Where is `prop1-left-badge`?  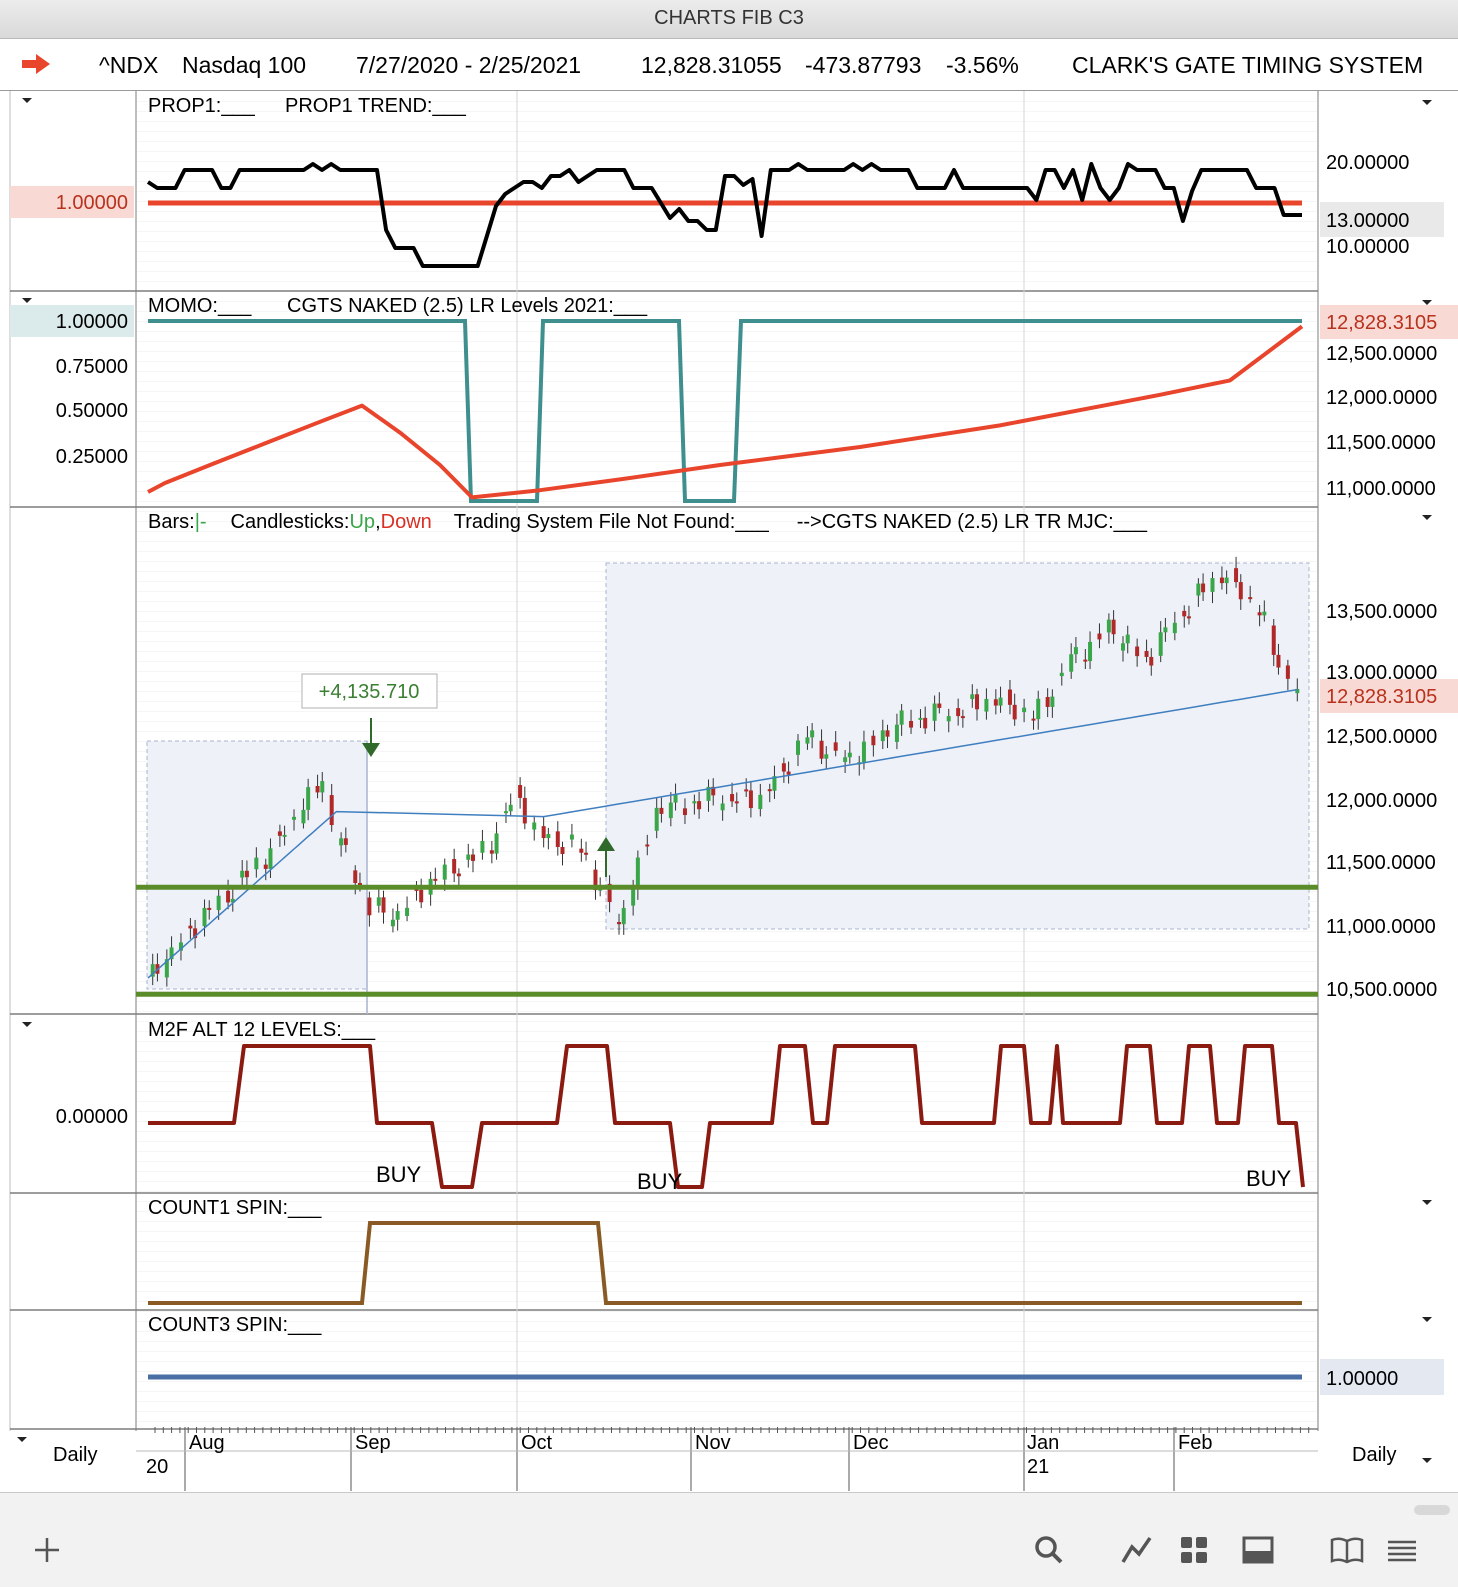
prop1-left-badge is located at coordinates (72, 202).